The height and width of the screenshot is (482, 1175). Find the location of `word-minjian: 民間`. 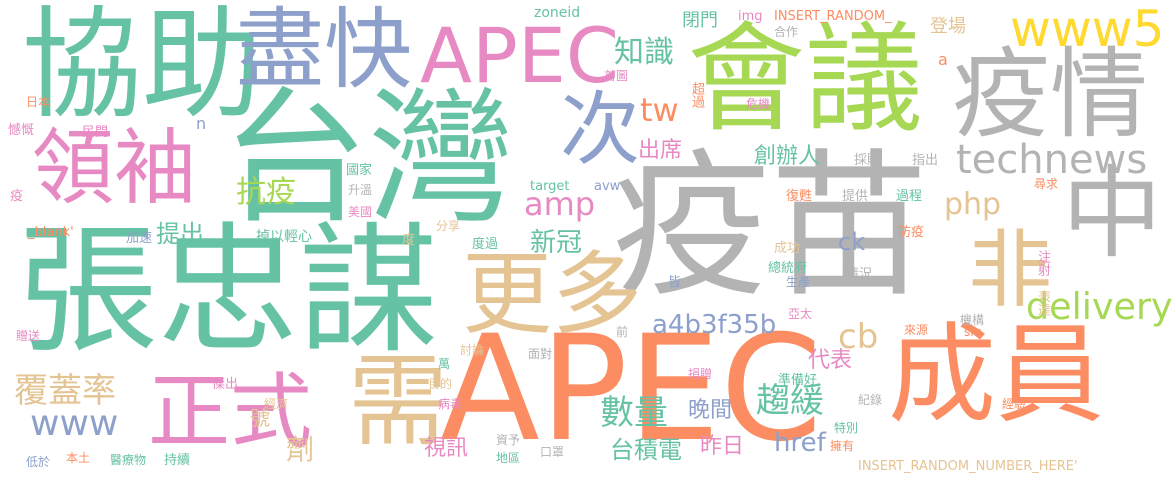

word-minjian: 民間 is located at coordinates (95, 132).